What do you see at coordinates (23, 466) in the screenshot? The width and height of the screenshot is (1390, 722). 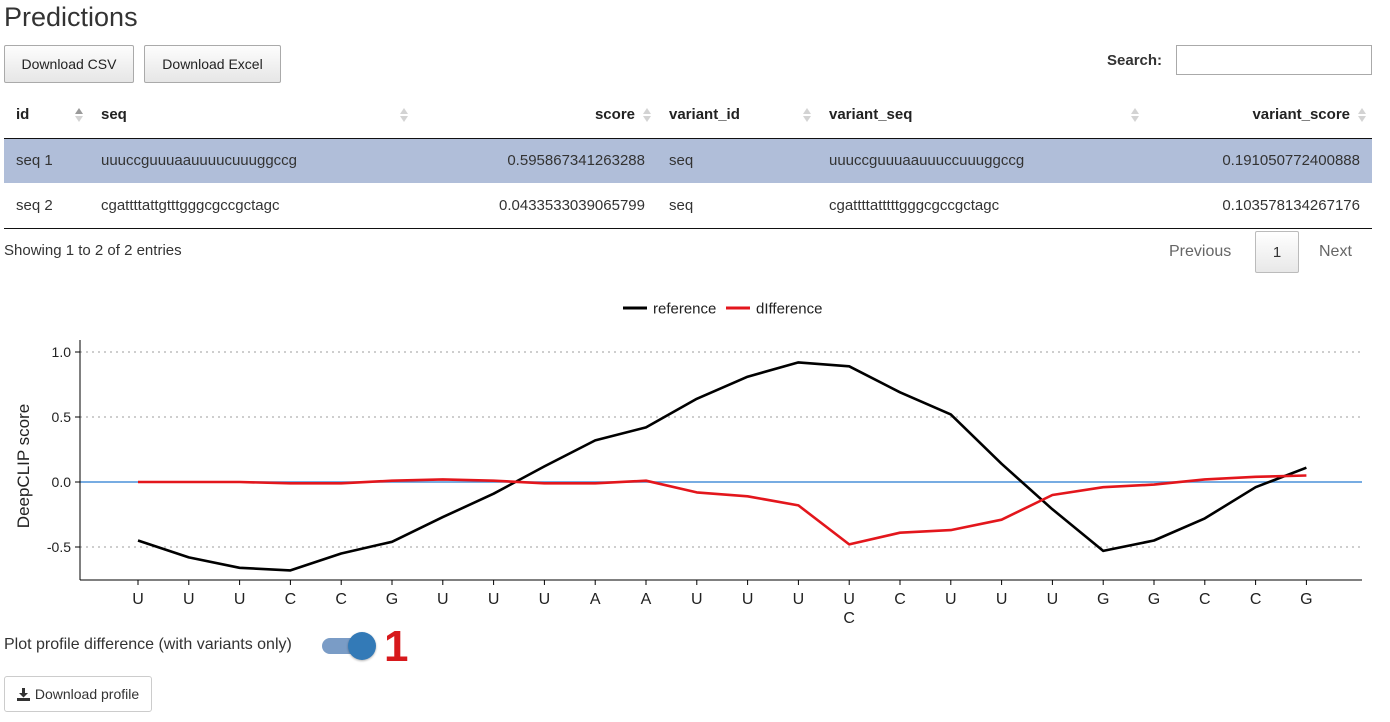 I see `y-axis-label: DeepCLIP score` at bounding box center [23, 466].